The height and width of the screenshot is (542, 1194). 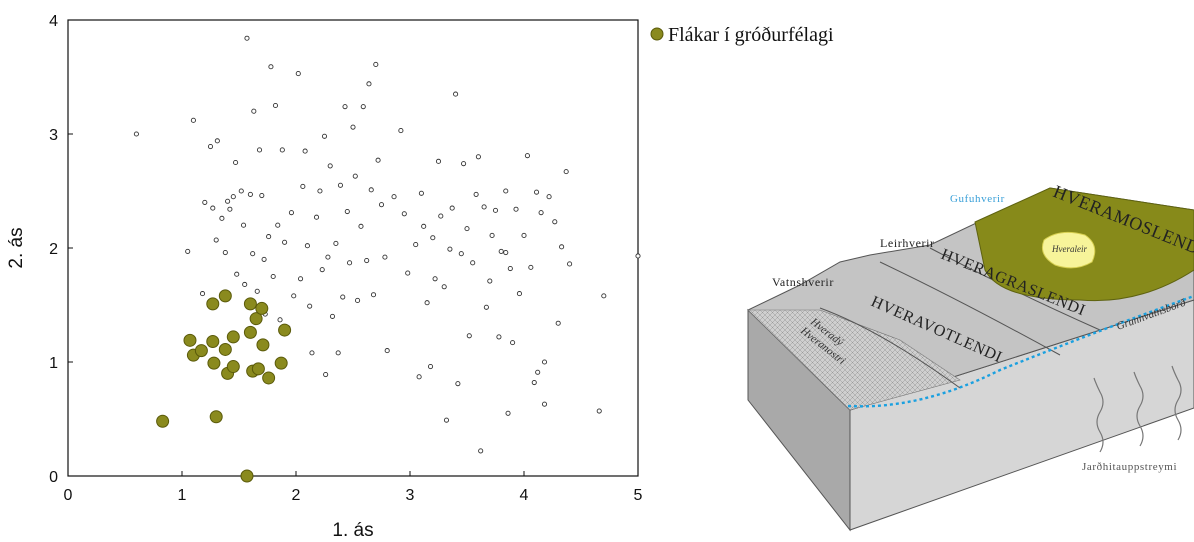 I want to click on x-tick-label: 5, so click(x=638, y=495).